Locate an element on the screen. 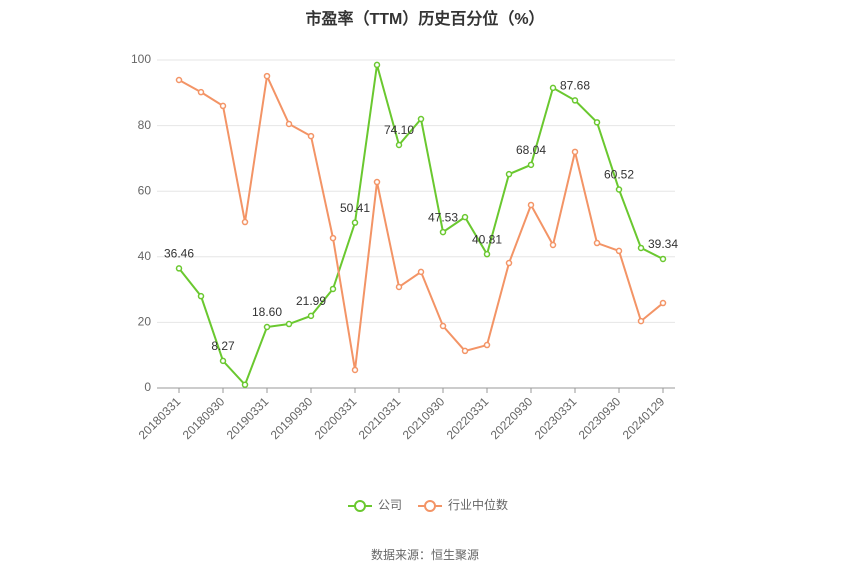 This screenshot has width=850, height=574. data-label: 50.41 is located at coordinates (355, 208).